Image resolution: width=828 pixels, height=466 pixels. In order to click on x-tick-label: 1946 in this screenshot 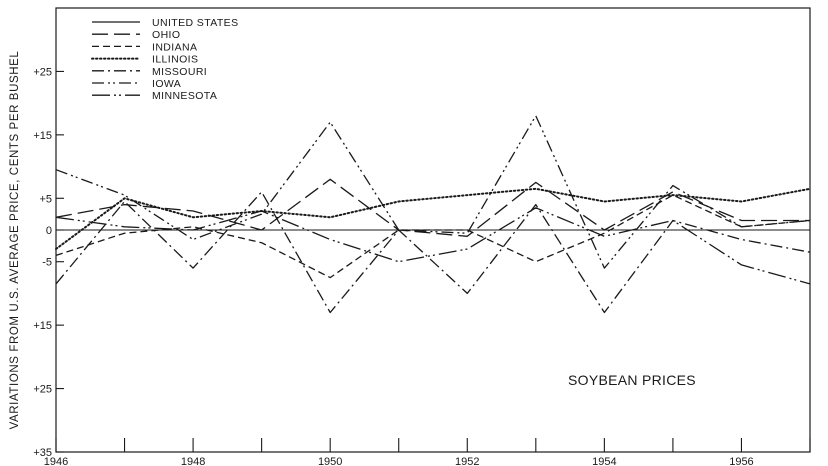, I will do `click(56, 461)`.